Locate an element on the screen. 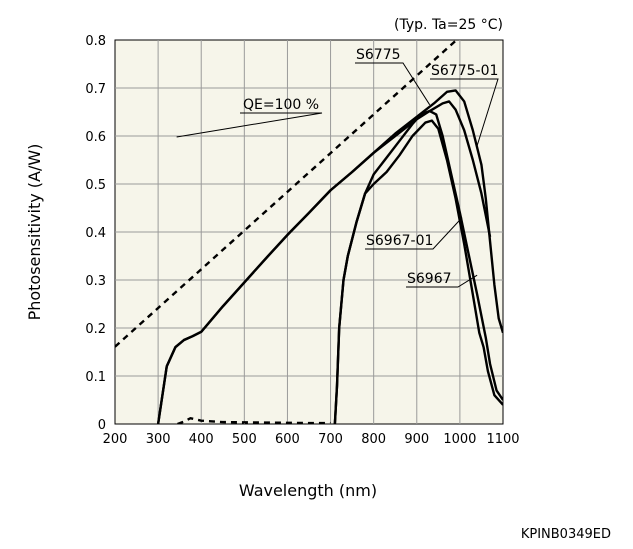 The width and height of the screenshot is (633, 549). x-tick-label: 1000 is located at coordinates (459, 439).